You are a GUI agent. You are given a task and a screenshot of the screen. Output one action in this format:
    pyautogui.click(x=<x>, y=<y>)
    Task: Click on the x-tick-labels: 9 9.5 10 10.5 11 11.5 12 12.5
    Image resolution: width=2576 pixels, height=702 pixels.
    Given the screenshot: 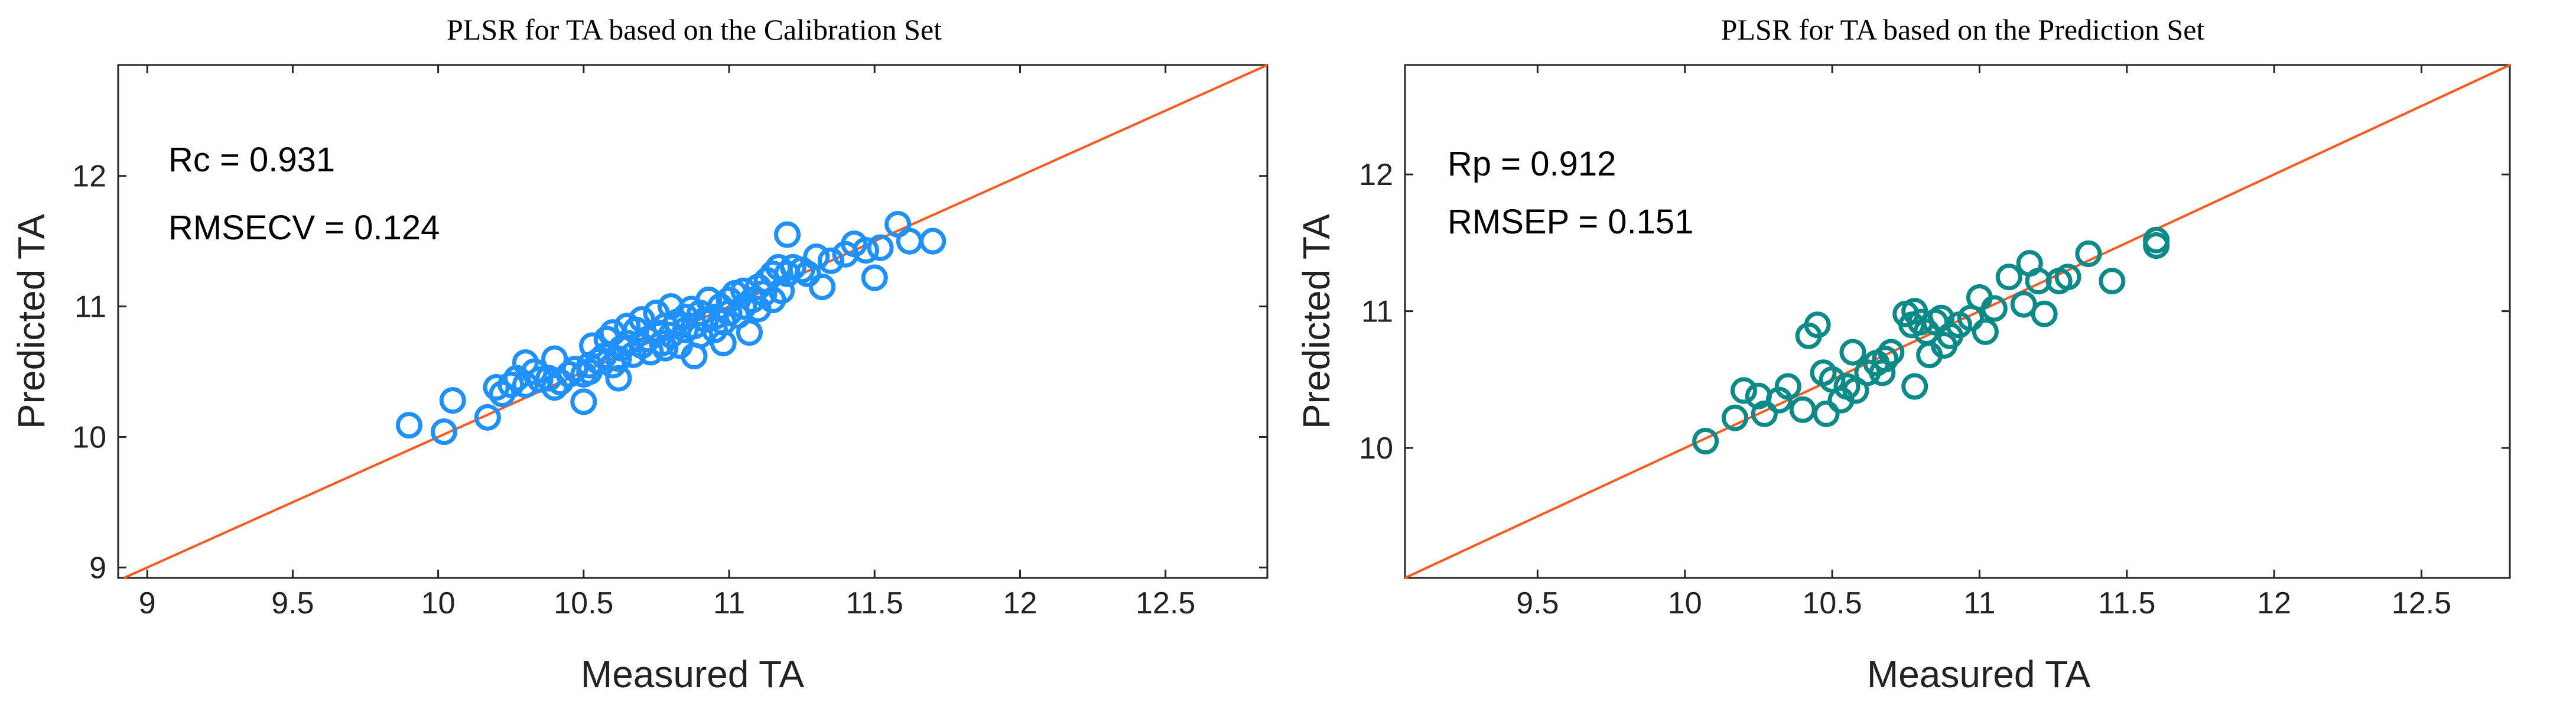 What is the action you would take?
    pyautogui.click(x=667, y=603)
    